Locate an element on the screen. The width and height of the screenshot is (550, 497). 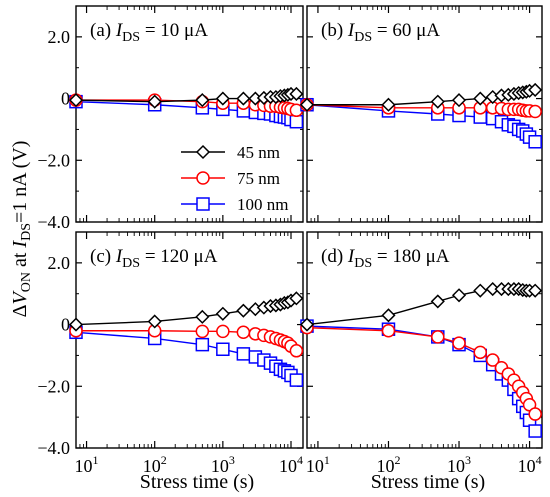
y-label-ds: DS is located at coordinates (26, 232).